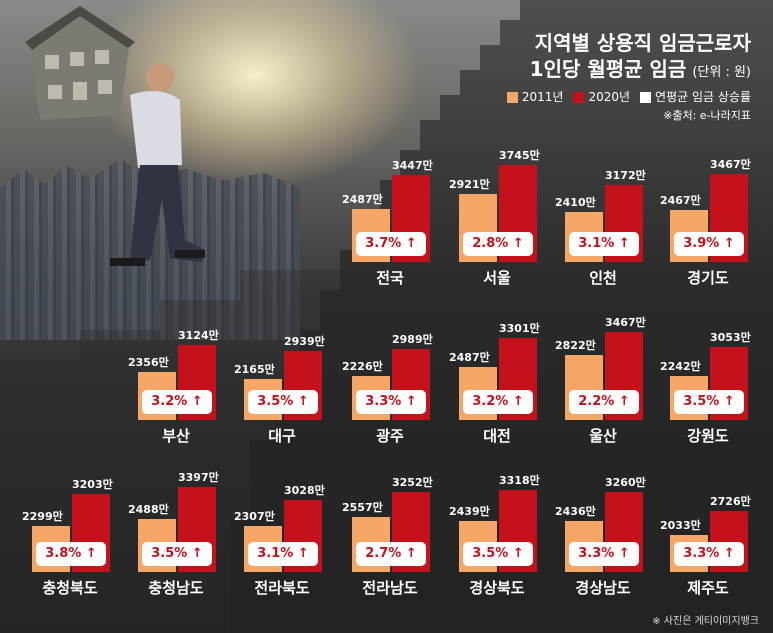  I want to click on growth-rate-badge: 3.7% ↑, so click(391, 244).